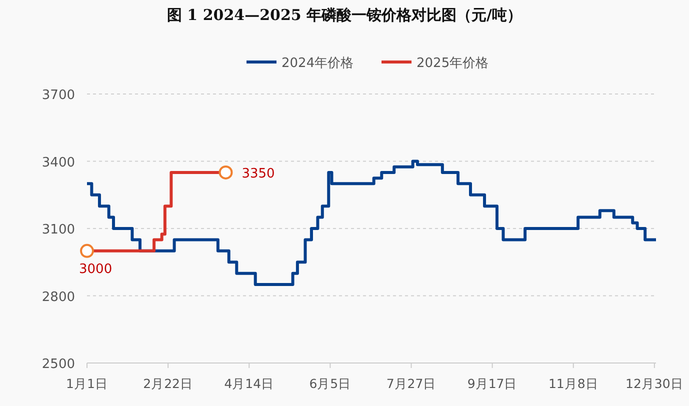 The width and height of the screenshot is (689, 406). What do you see at coordinates (330, 383) in the screenshot?
I see `x-tick-label: 6月5日` at bounding box center [330, 383].